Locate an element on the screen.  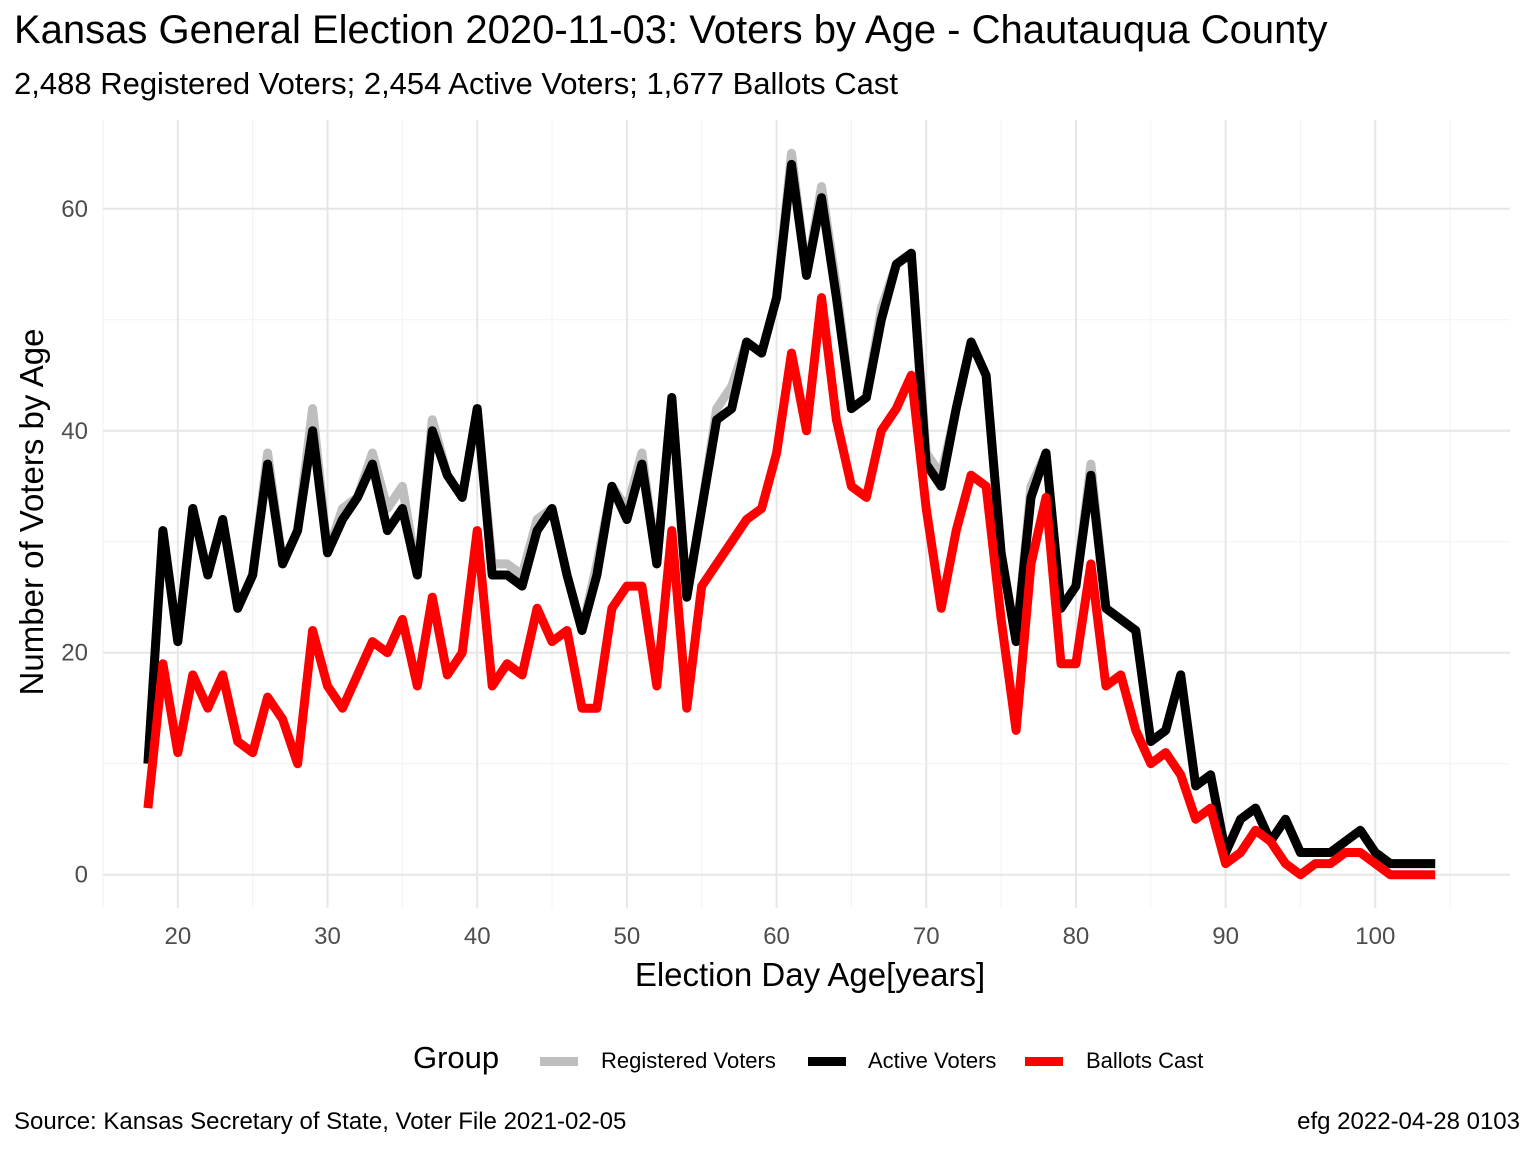
legend-label-active: Active Voters is located at coordinates (932, 1060).